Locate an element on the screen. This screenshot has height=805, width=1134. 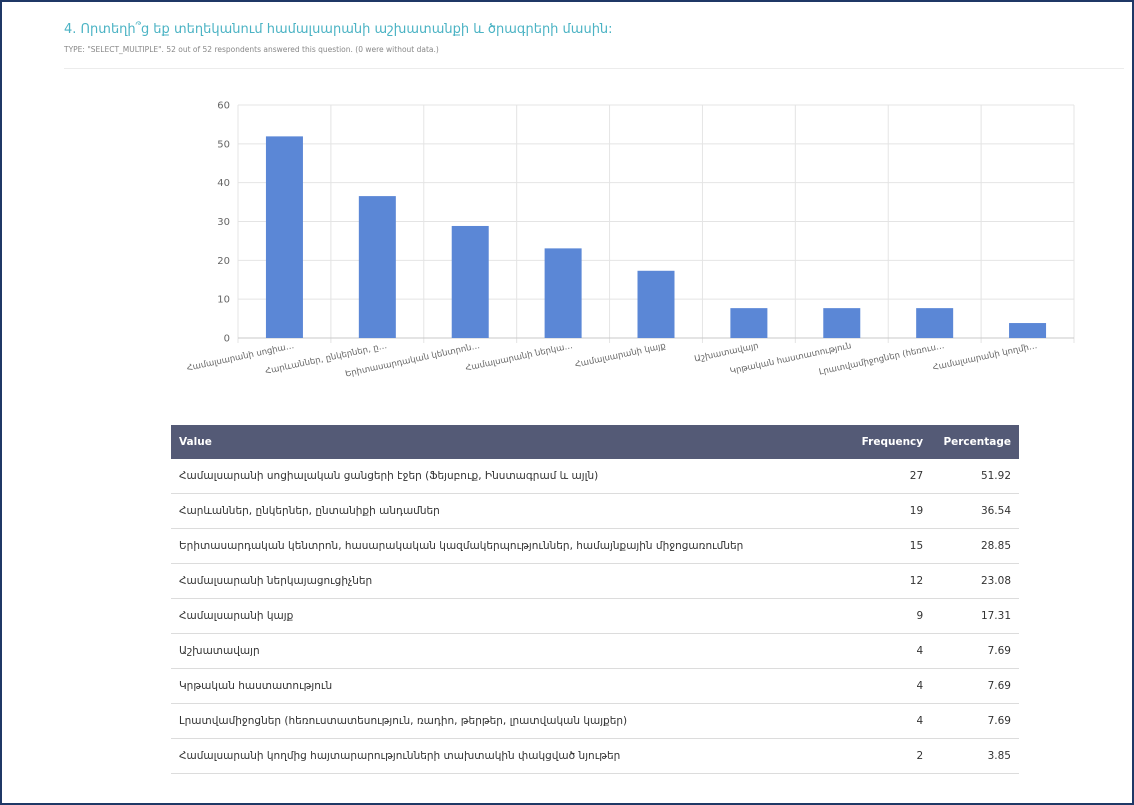
row-percentage: 51.92 is located at coordinates (975, 476).